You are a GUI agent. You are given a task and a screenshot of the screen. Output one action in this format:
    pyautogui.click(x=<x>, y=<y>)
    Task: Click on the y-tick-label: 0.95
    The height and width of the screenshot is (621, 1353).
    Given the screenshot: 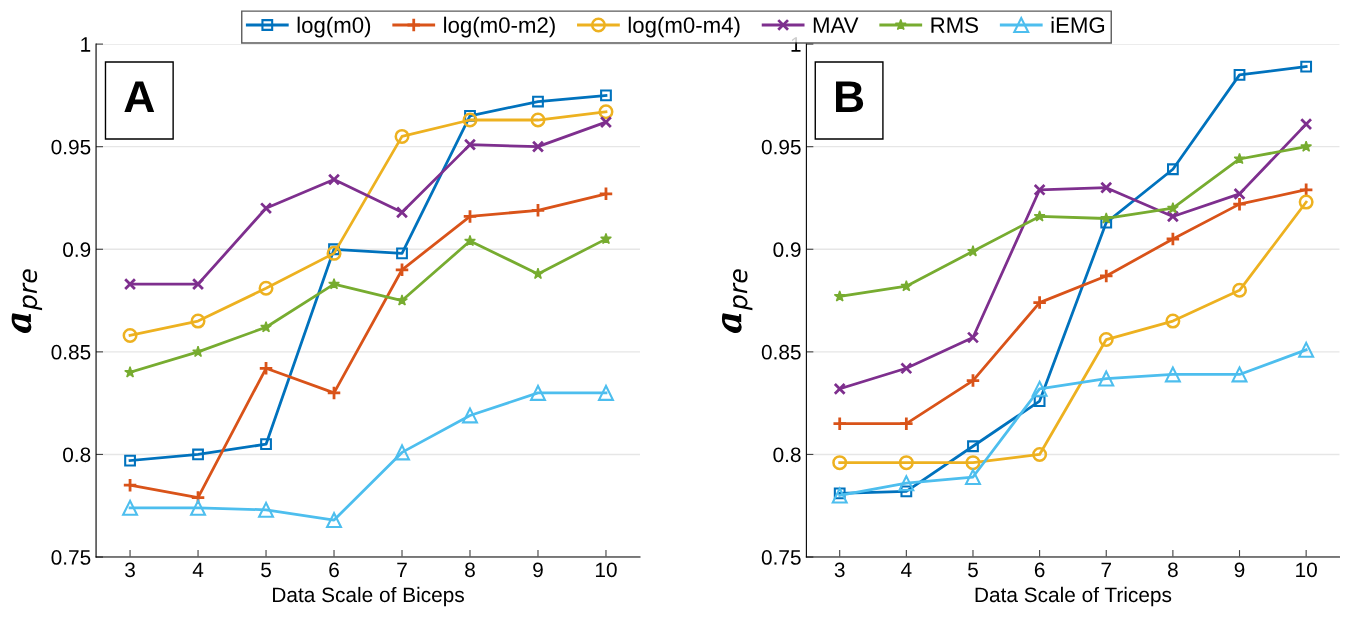 What is the action you would take?
    pyautogui.click(x=71, y=147)
    